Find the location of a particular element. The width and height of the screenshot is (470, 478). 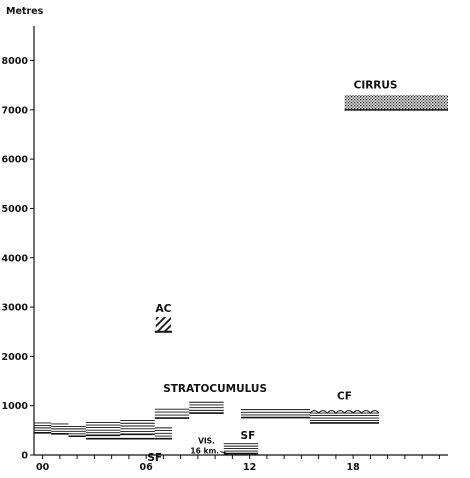

y-axis-label: Metres is located at coordinates (25, 11).